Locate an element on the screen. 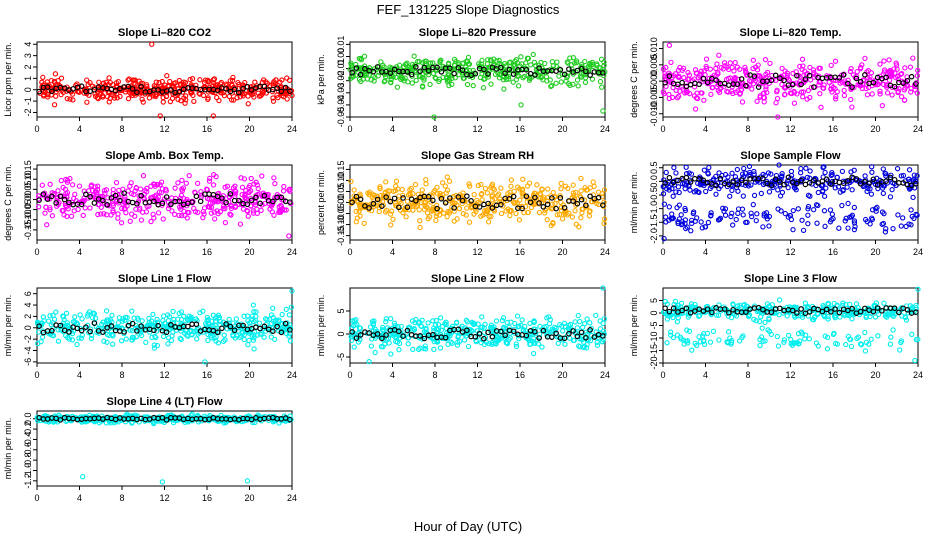  x-tick-label: 12 is located at coordinates (164, 498).